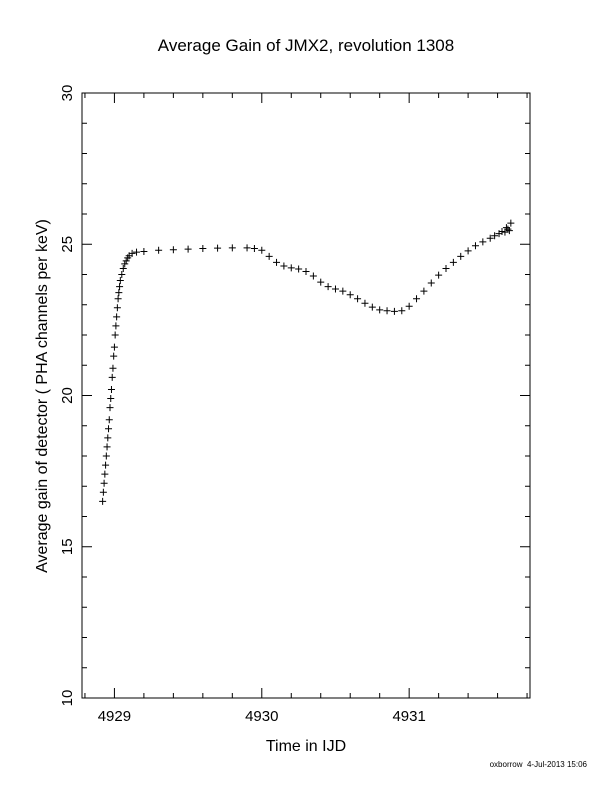 This screenshot has height=792, width=612. What do you see at coordinates (67, 244) in the screenshot?
I see `y-tick-label: 25` at bounding box center [67, 244].